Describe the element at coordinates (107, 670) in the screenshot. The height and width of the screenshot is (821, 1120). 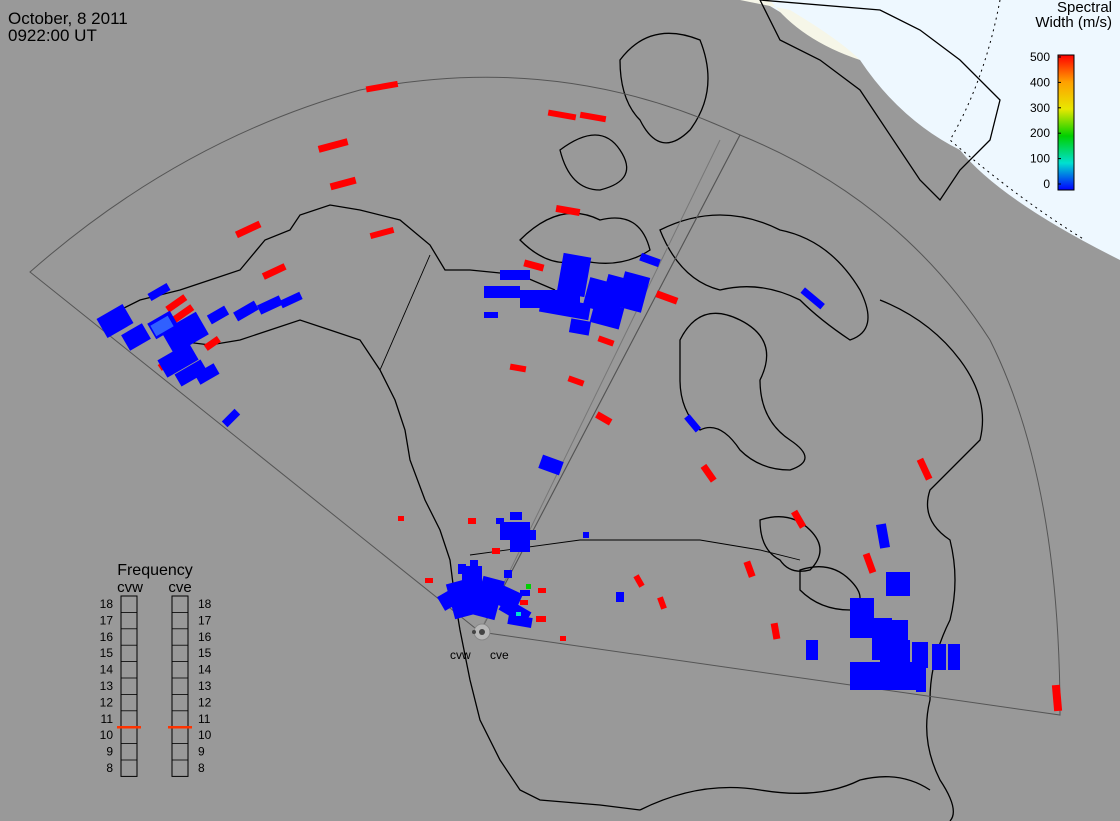
I see `frequency-level-left: 14` at that location.